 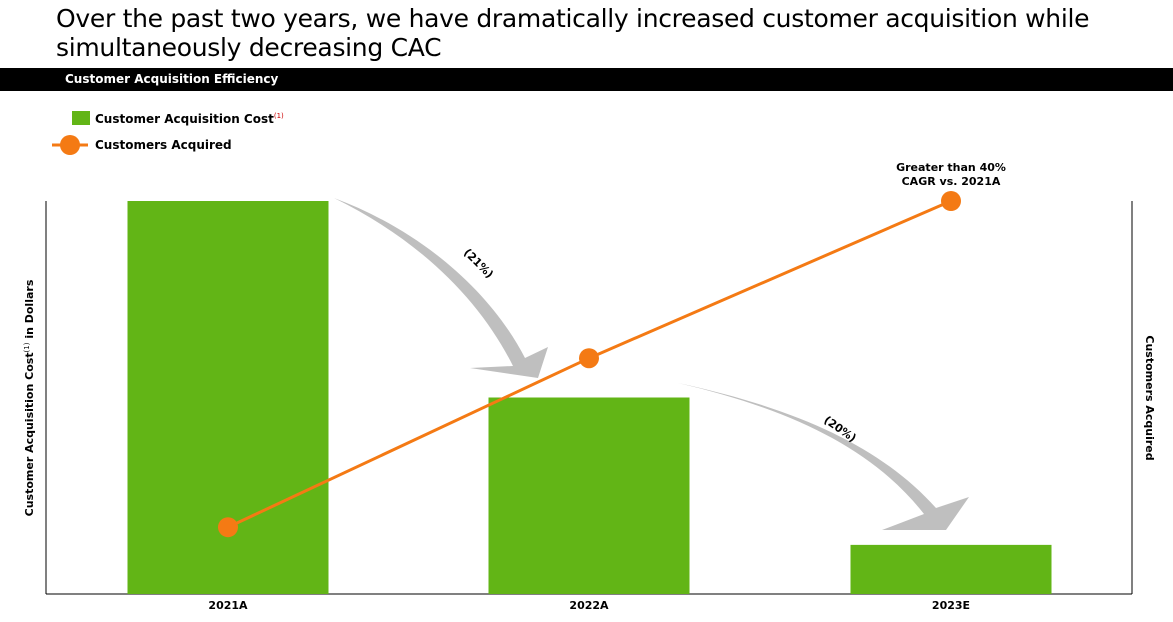 What do you see at coordinates (279, 116) in the screenshot?
I see `legend-cac-sup: (1)` at bounding box center [279, 116].